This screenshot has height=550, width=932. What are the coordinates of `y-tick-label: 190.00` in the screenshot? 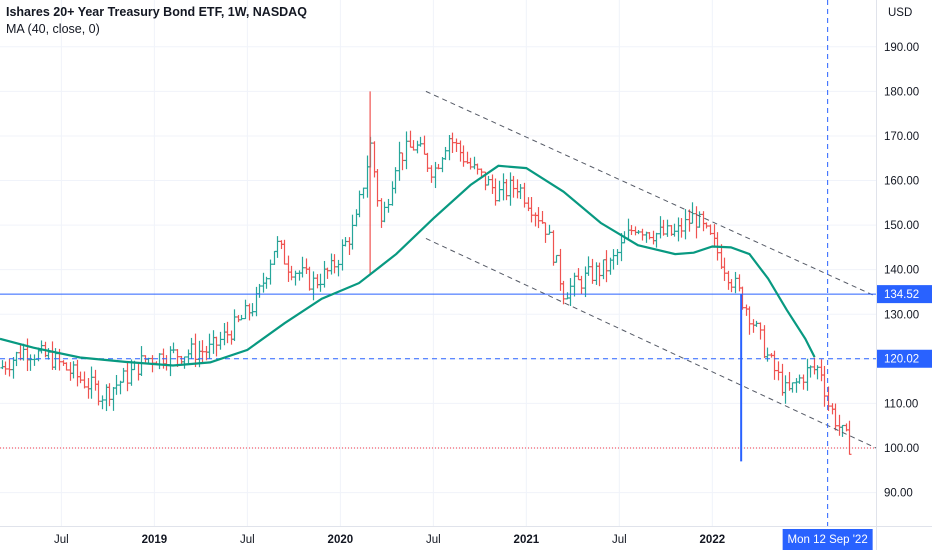 It's located at (901, 48).